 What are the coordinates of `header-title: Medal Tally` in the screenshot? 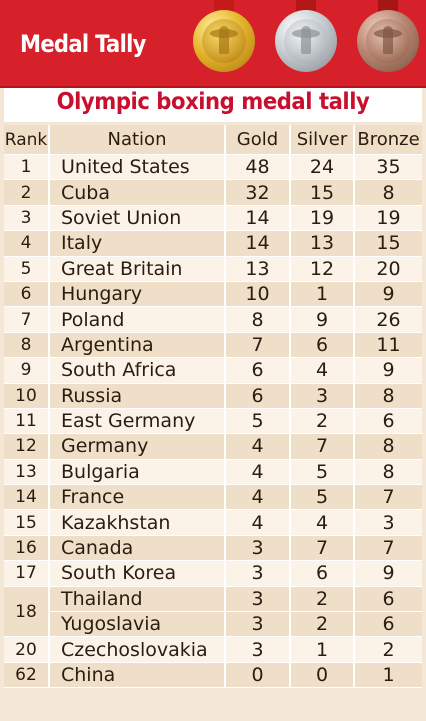 It's located at (83, 44).